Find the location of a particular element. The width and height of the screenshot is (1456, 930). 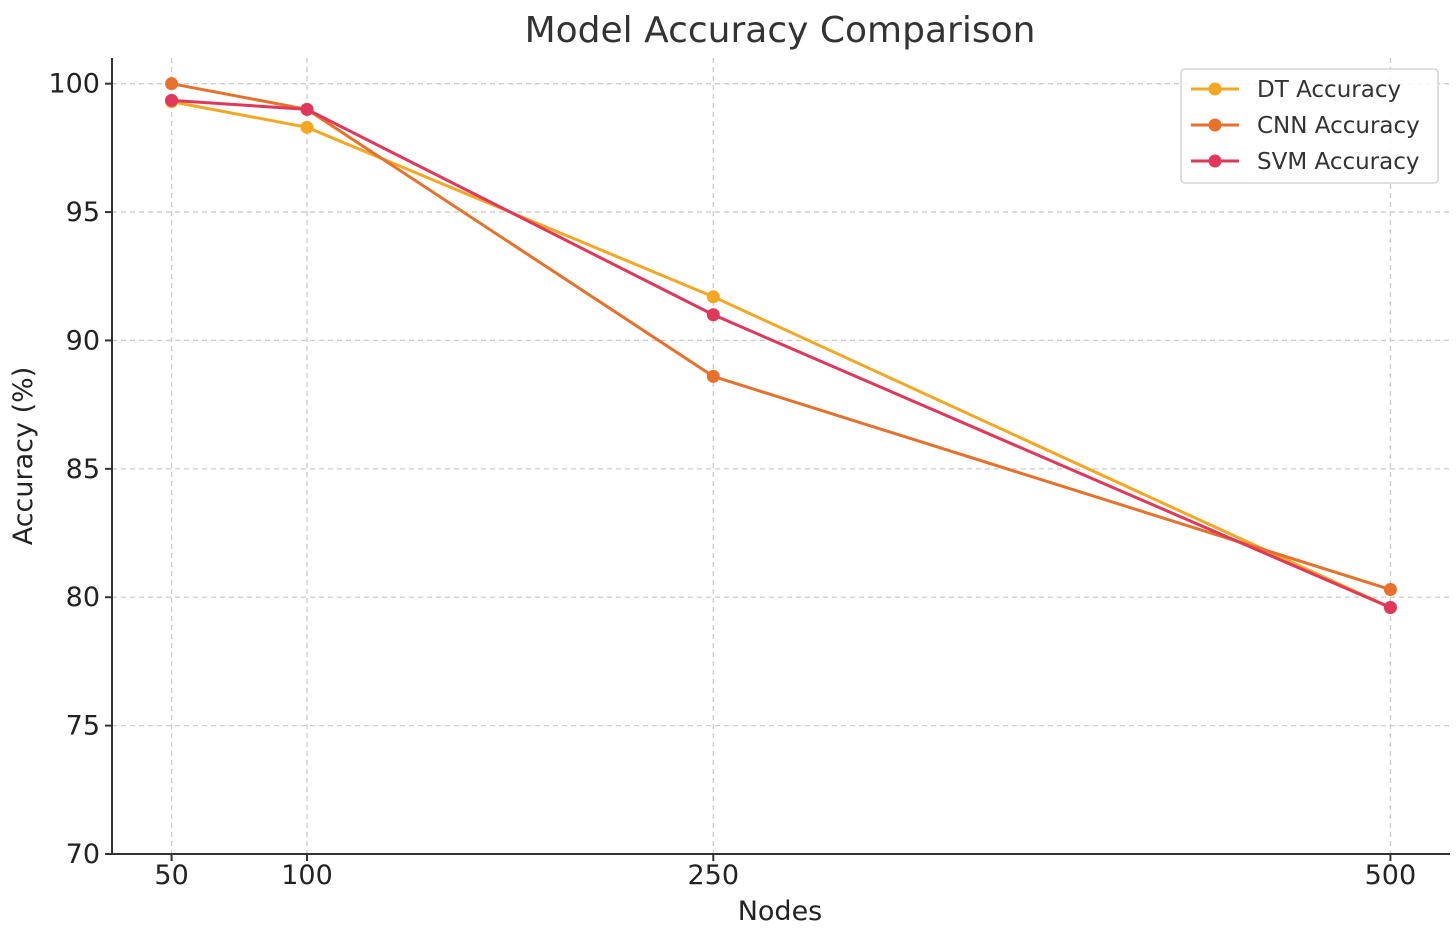

chart-title: Model Accuracy Comparison is located at coordinates (780, 30).